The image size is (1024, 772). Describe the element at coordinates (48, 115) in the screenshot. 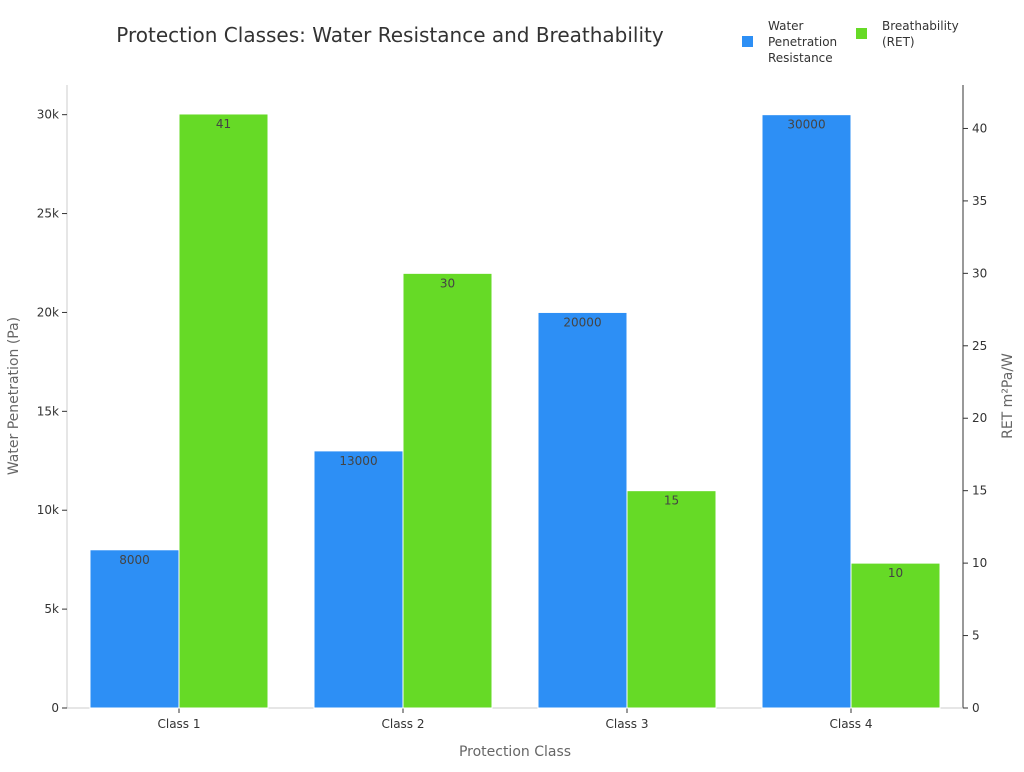

I see `y-tick-label: 30k` at that location.